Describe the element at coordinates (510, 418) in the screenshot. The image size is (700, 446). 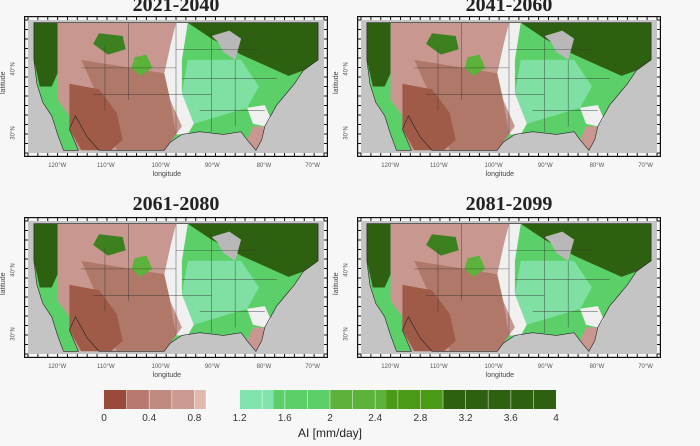
I see `colorbar-tick-label: 3.6` at that location.